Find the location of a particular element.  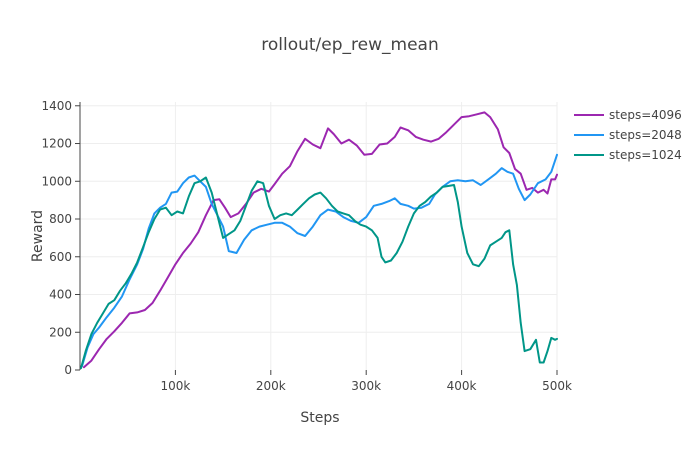

x-tick-label: 300k is located at coordinates (366, 386).